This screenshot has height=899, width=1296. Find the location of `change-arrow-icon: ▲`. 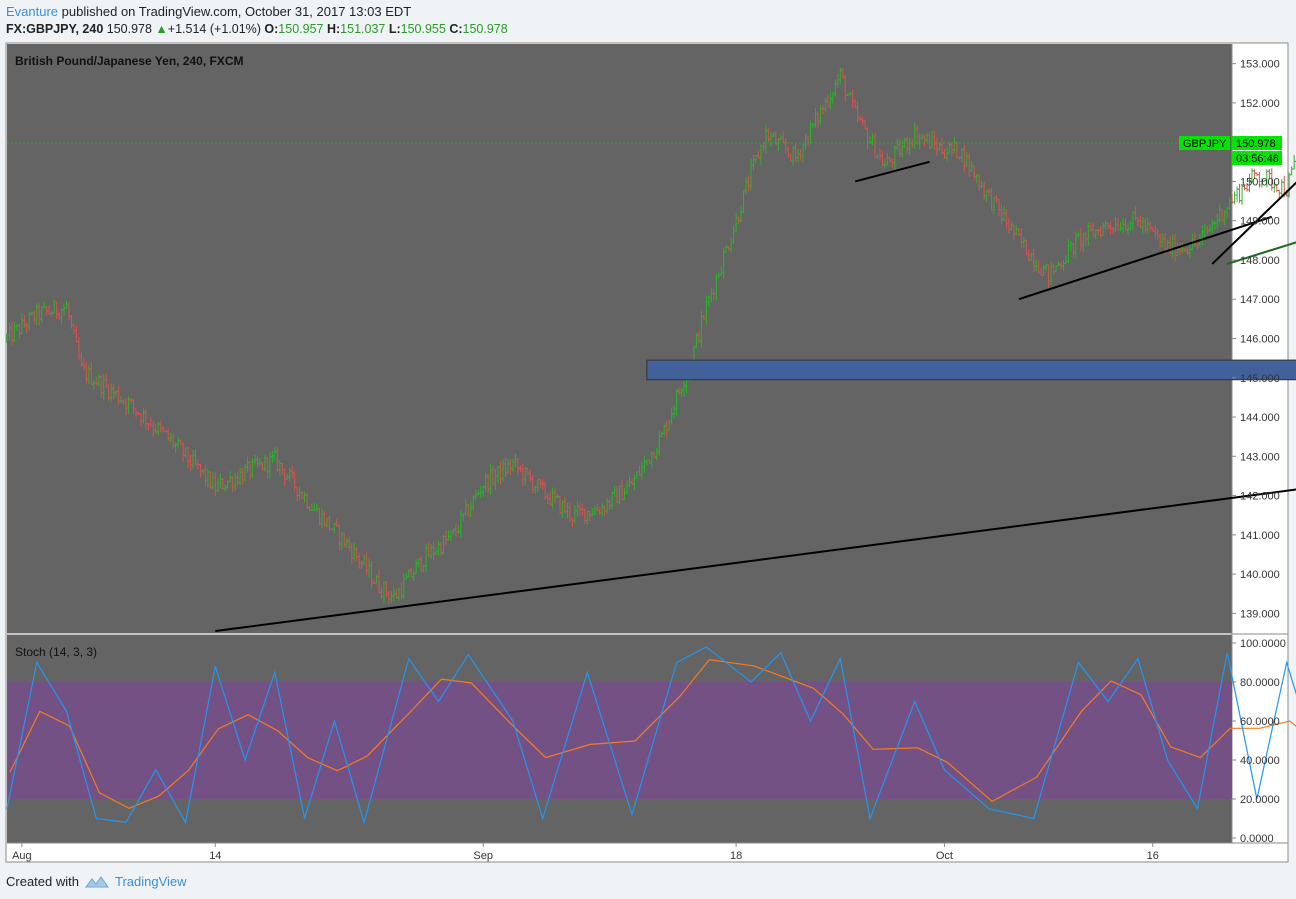

change-arrow-icon: ▲ is located at coordinates (161, 29).